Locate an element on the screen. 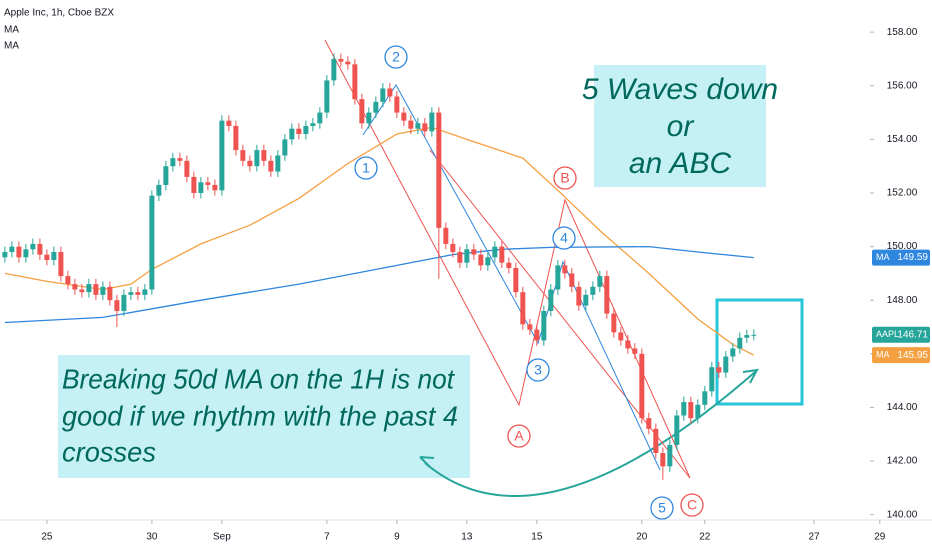 The image size is (932, 550). y-tick-label: 140.00 is located at coordinates (902, 514).